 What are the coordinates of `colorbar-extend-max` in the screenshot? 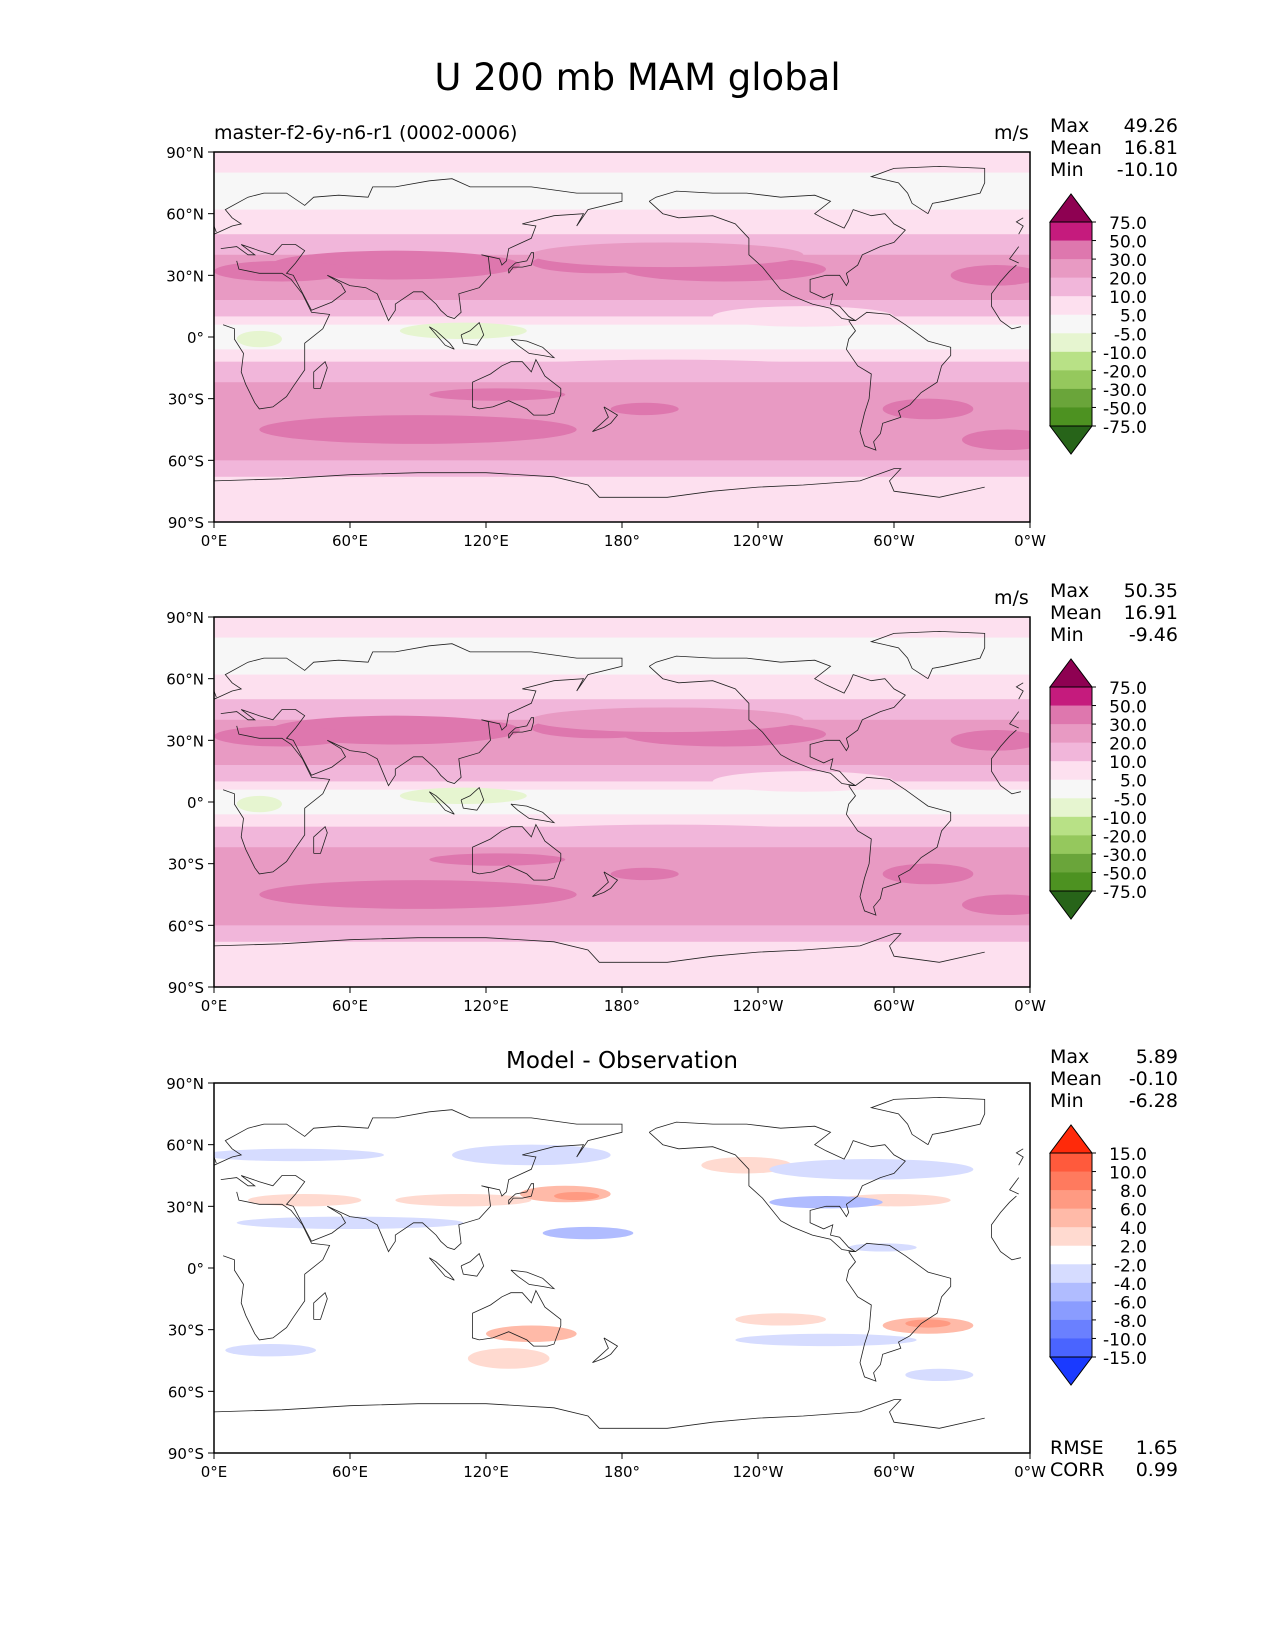 It's located at (1071, 208).